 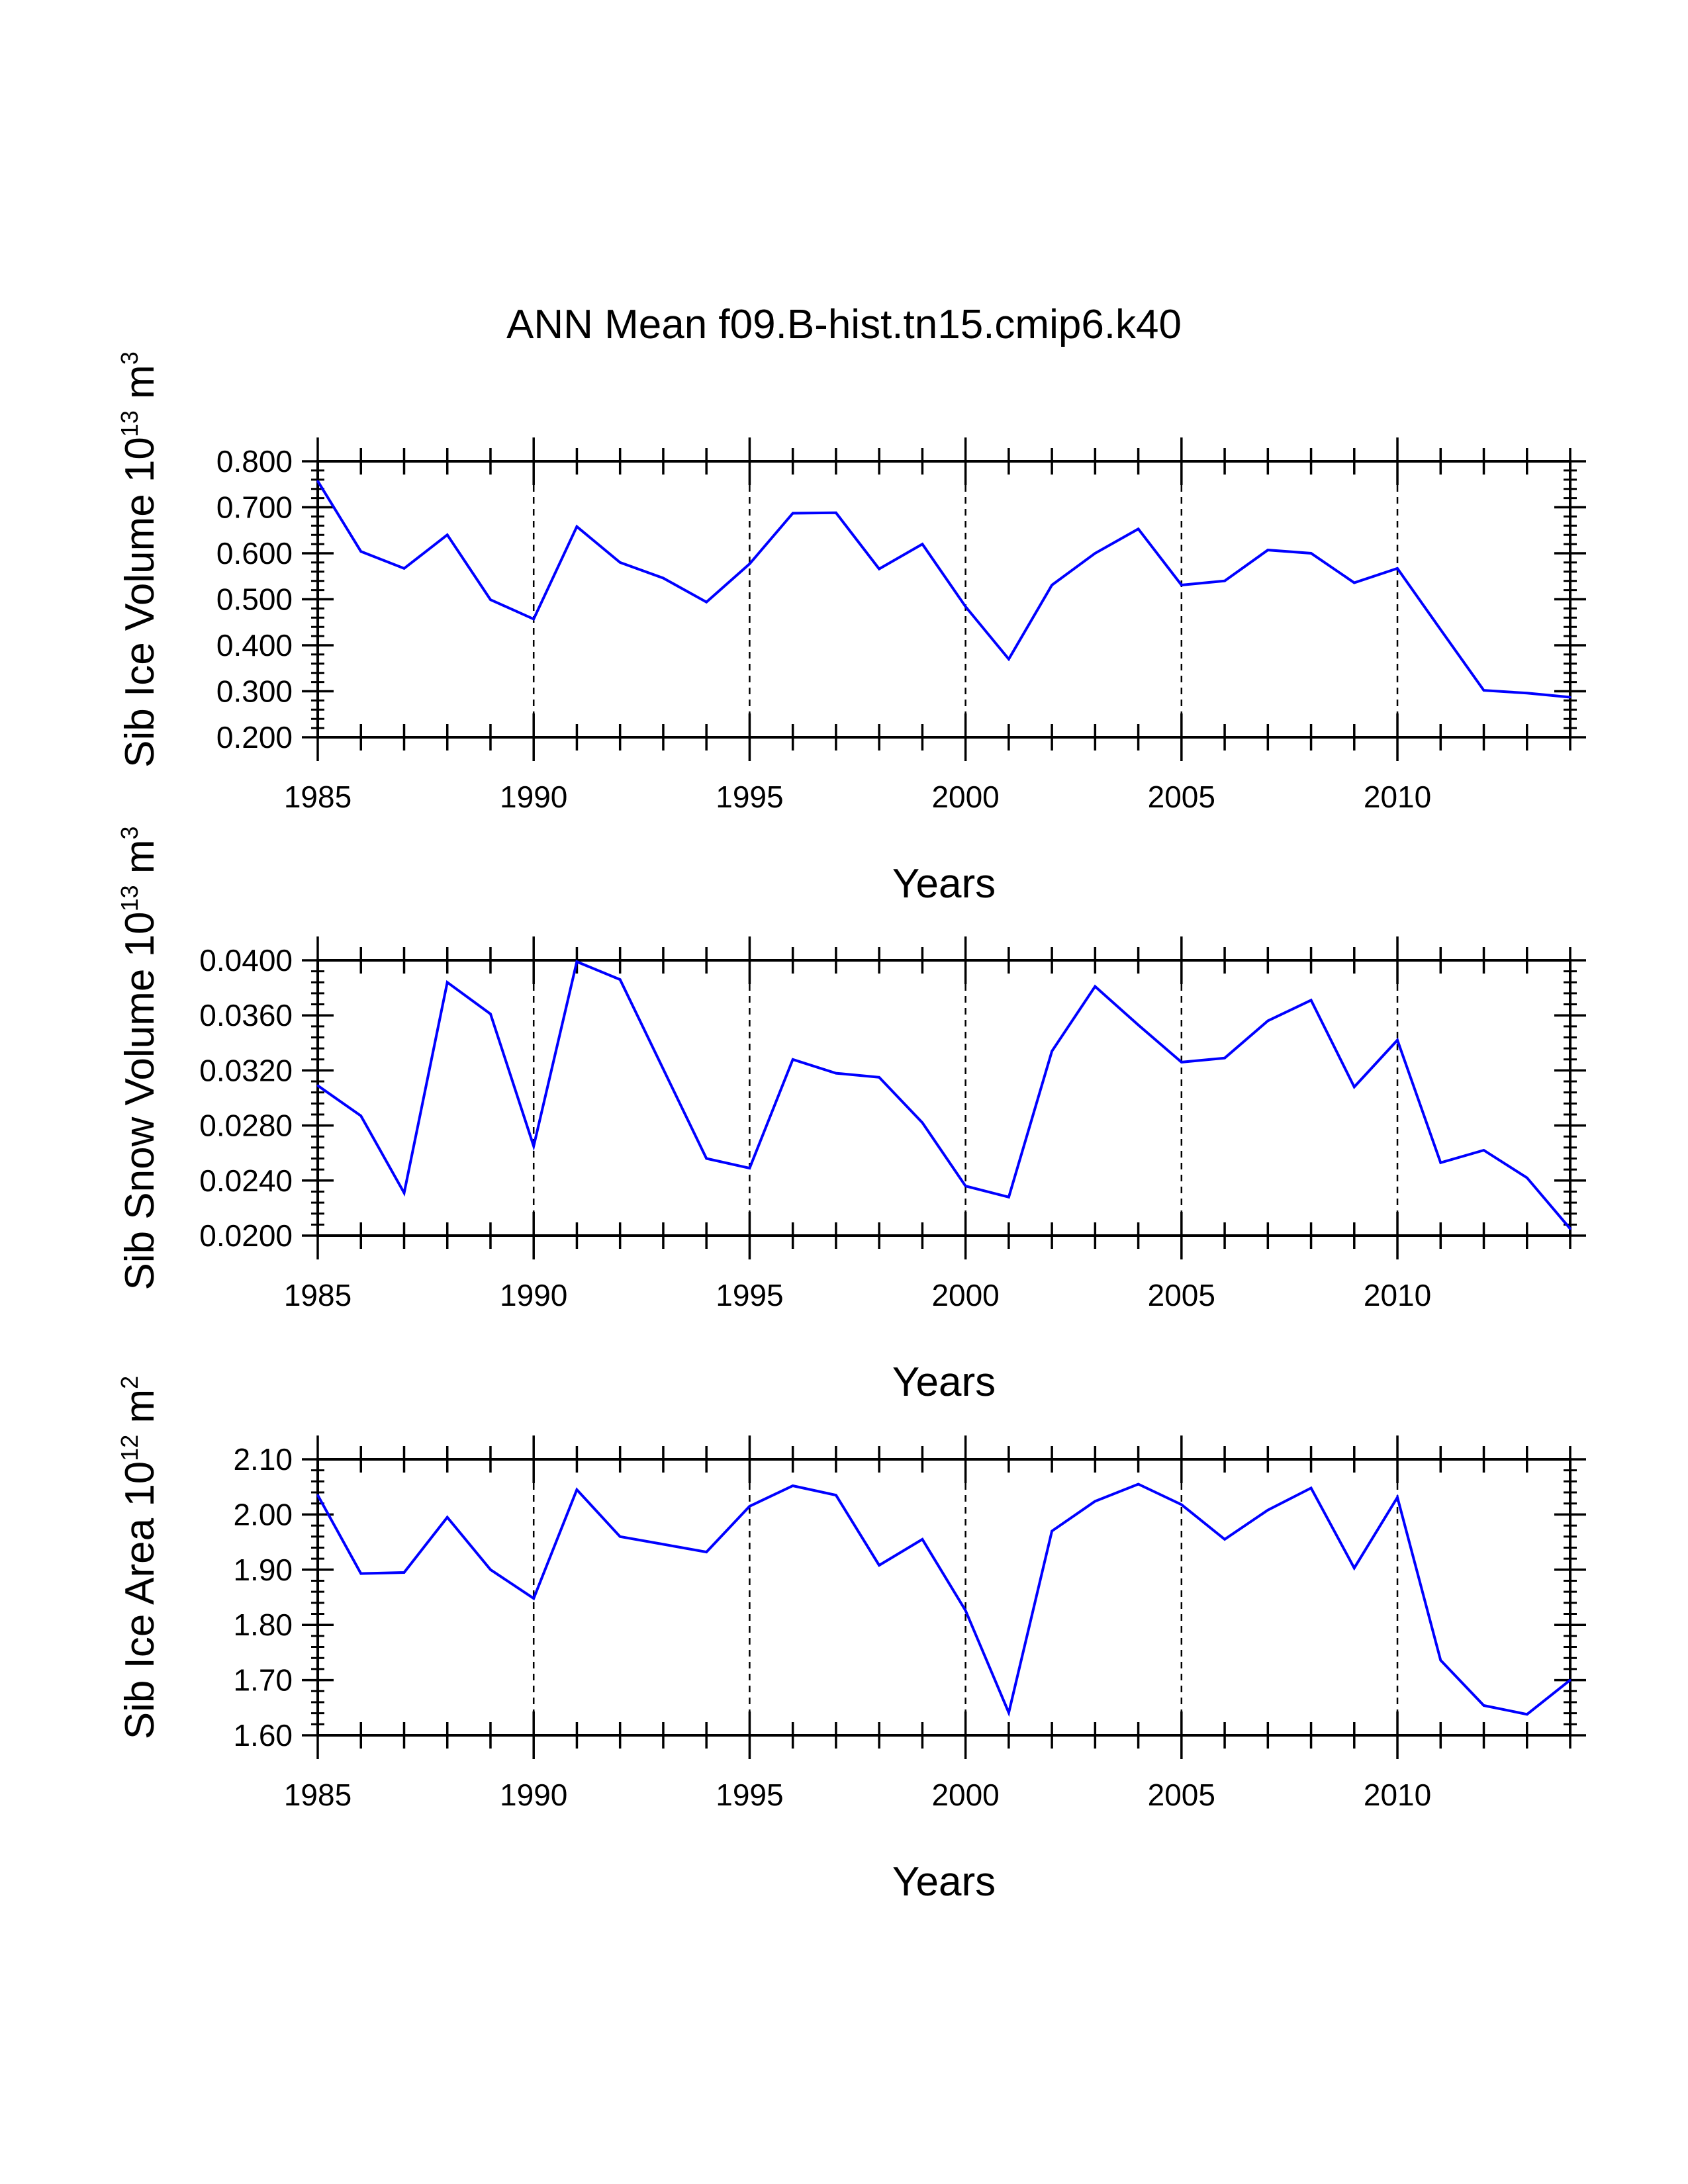 I want to click on y-tick-label: 1.80, so click(x=263, y=1625).